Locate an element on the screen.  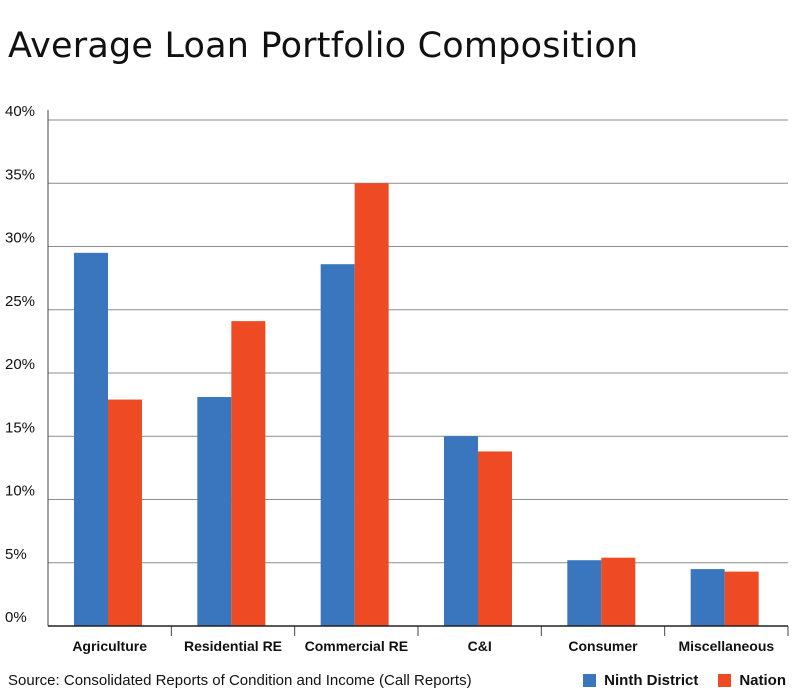
x-category-label: C&I is located at coordinates (480, 646).